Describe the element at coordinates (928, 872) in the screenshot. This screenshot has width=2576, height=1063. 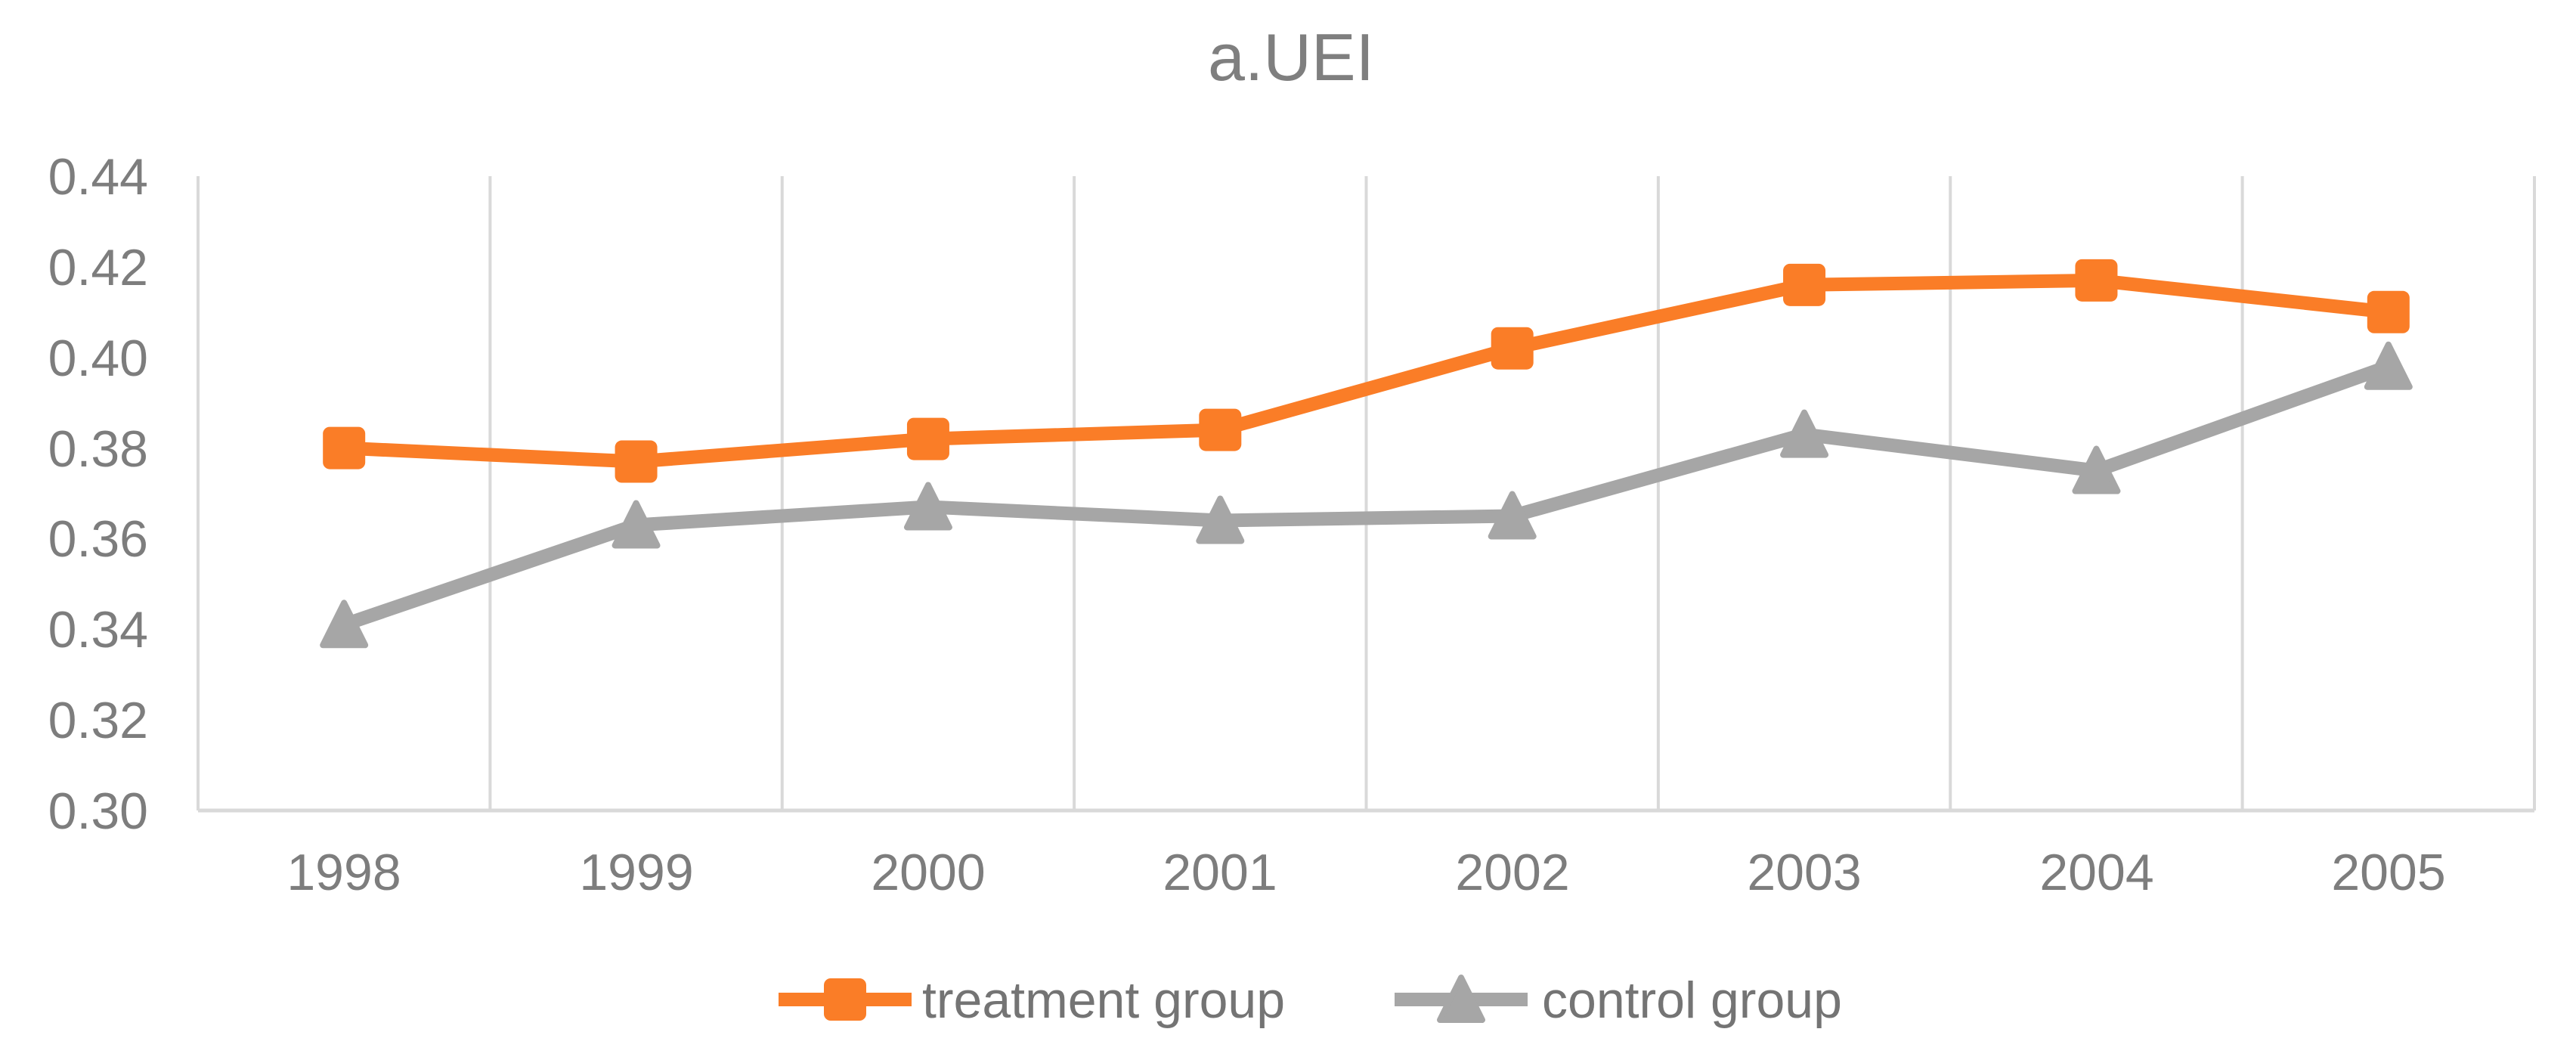
I see `x-tick-label: 2000` at that location.